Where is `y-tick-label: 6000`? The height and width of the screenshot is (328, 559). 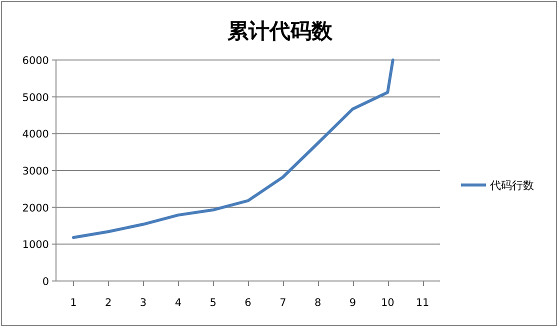
y-tick-label: 6000 is located at coordinates (35, 61).